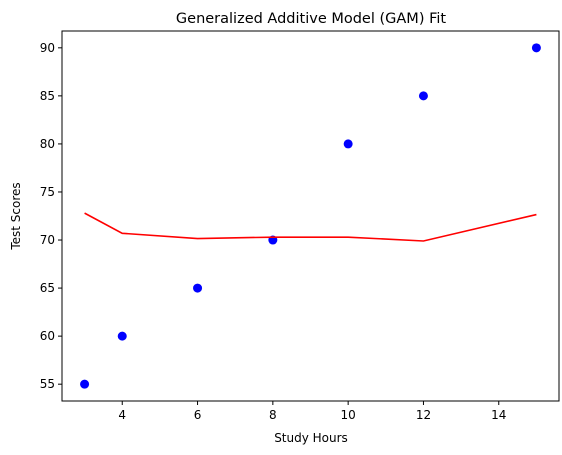 The height and width of the screenshot is (455, 562). Describe the element at coordinates (310, 227) in the screenshot. I see `gam-fit-line` at that location.